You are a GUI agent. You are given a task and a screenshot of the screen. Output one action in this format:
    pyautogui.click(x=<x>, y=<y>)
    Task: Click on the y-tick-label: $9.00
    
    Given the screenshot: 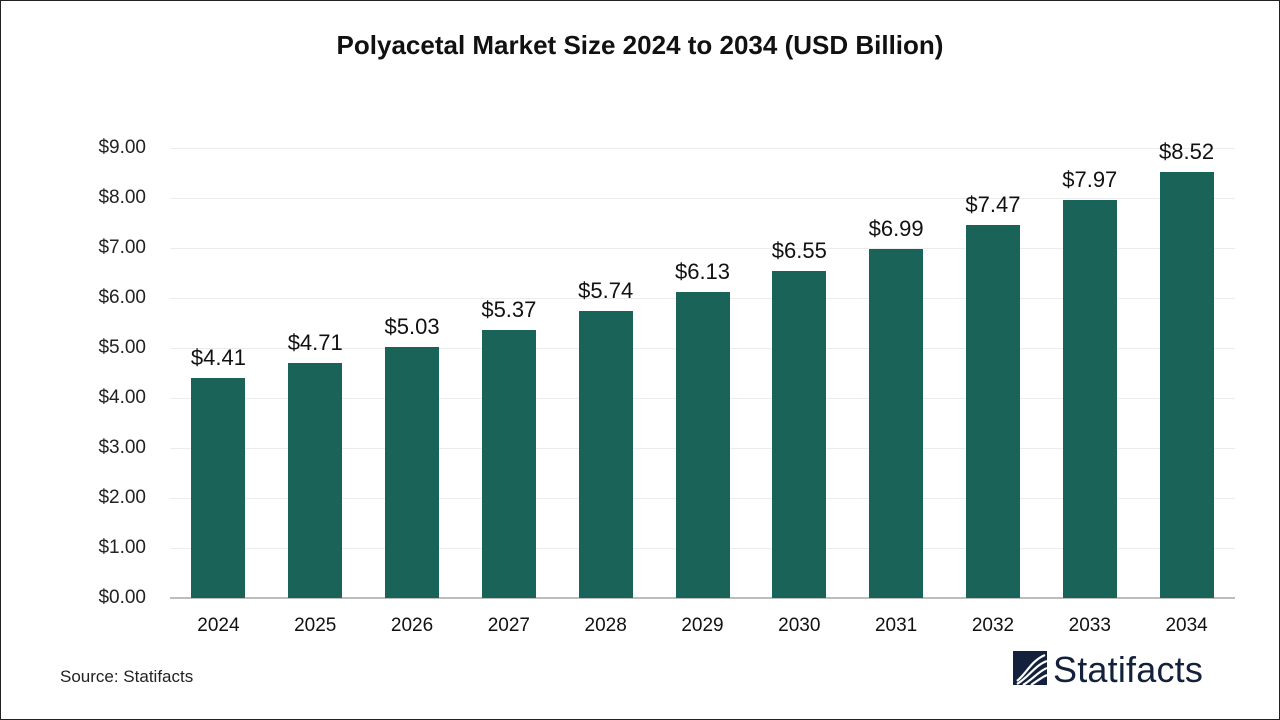 What is the action you would take?
    pyautogui.click(x=122, y=147)
    